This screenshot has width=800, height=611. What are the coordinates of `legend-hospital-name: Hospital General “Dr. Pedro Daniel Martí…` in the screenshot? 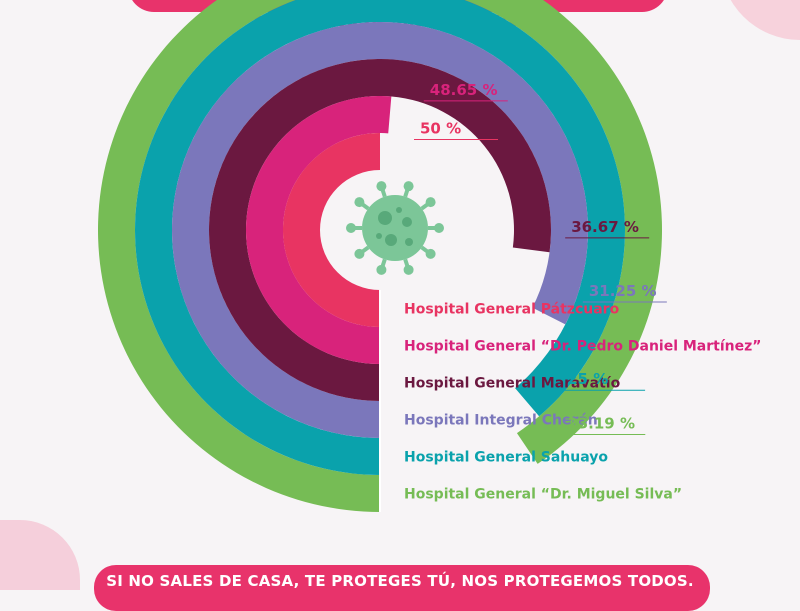 It's located at (582, 347).